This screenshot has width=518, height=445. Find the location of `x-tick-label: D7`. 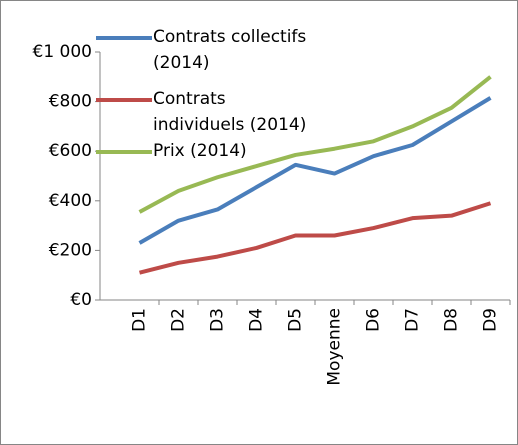

x-tick-label: D7 is located at coordinates (413, 320).